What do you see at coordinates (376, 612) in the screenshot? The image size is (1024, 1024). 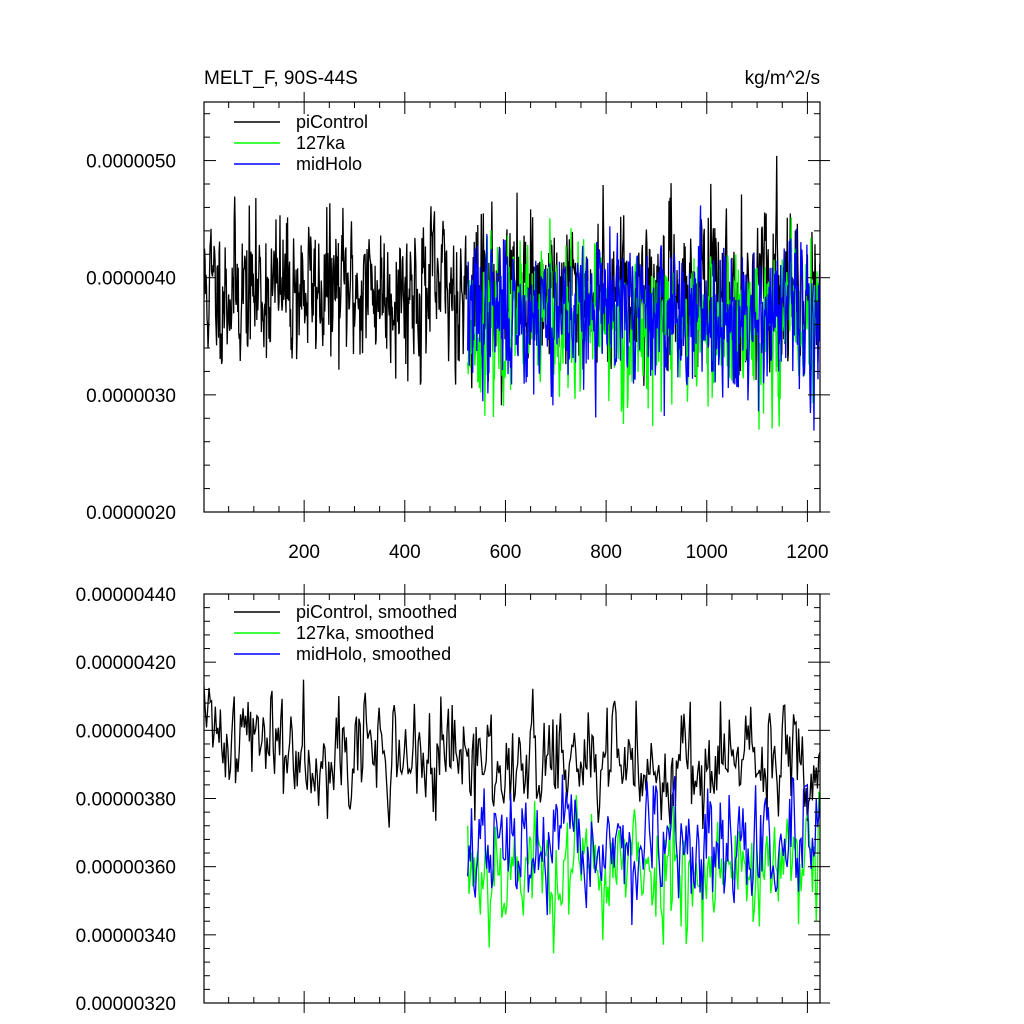 I see `legend-label: piControl, smoothed` at bounding box center [376, 612].